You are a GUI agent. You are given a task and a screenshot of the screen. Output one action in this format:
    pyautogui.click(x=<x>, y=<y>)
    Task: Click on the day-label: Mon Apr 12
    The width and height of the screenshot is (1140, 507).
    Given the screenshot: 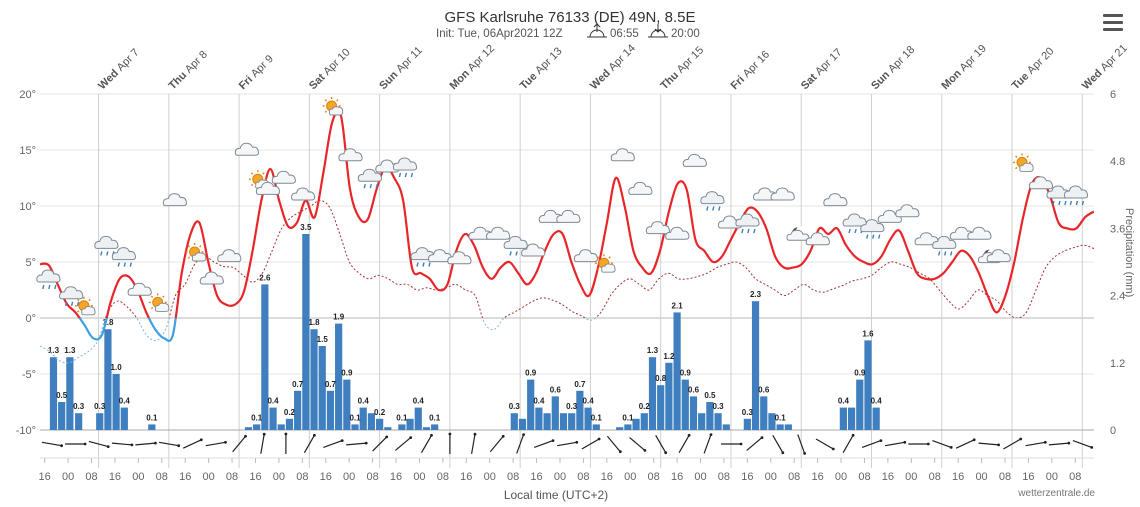 What is the action you would take?
    pyautogui.click(x=473, y=68)
    